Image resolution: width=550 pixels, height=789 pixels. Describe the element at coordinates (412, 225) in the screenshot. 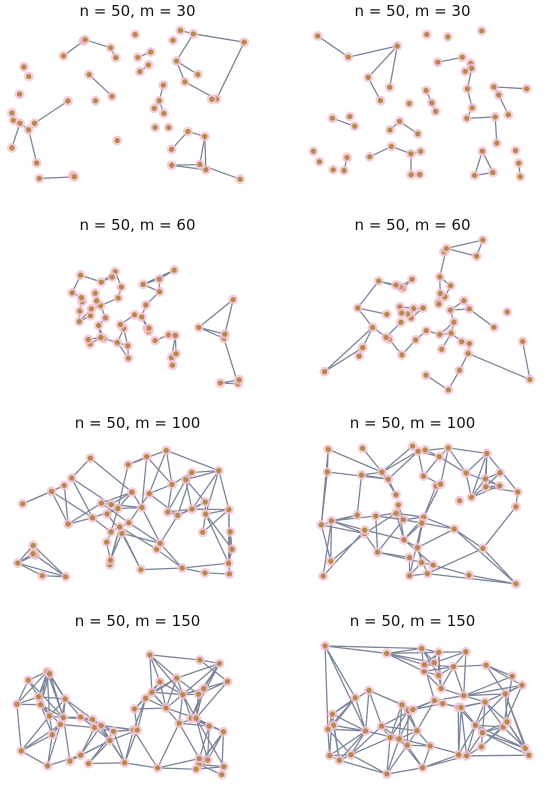

I see `panel-title: n = 50, m = 60` at that location.